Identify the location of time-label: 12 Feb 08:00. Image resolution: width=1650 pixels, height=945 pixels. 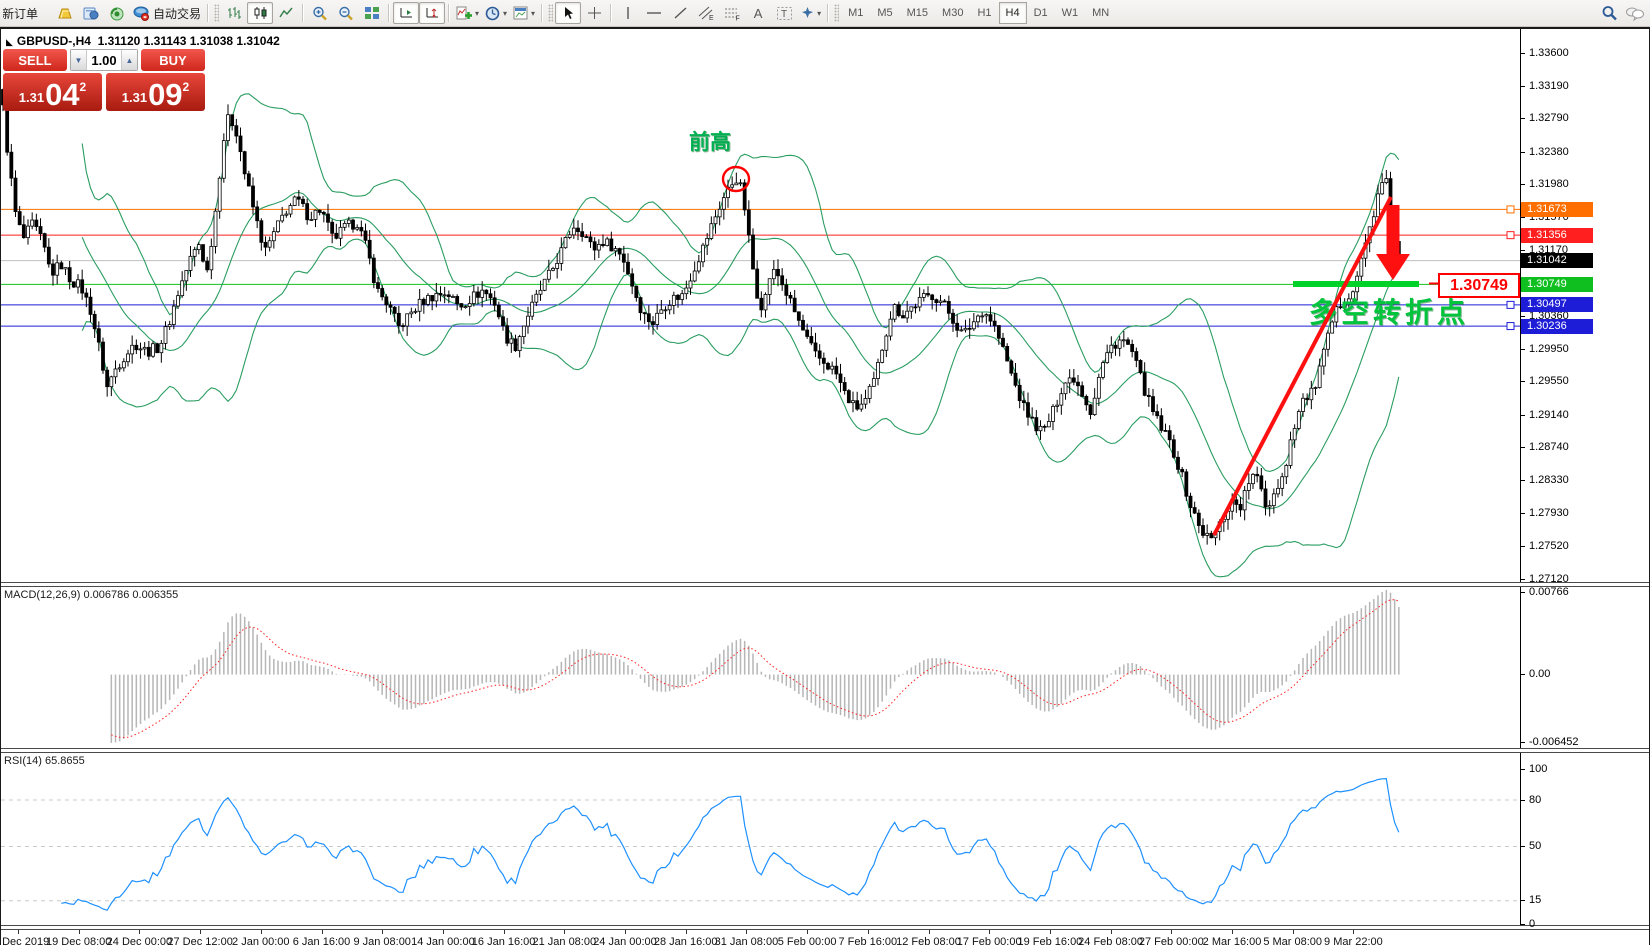
(928, 940).